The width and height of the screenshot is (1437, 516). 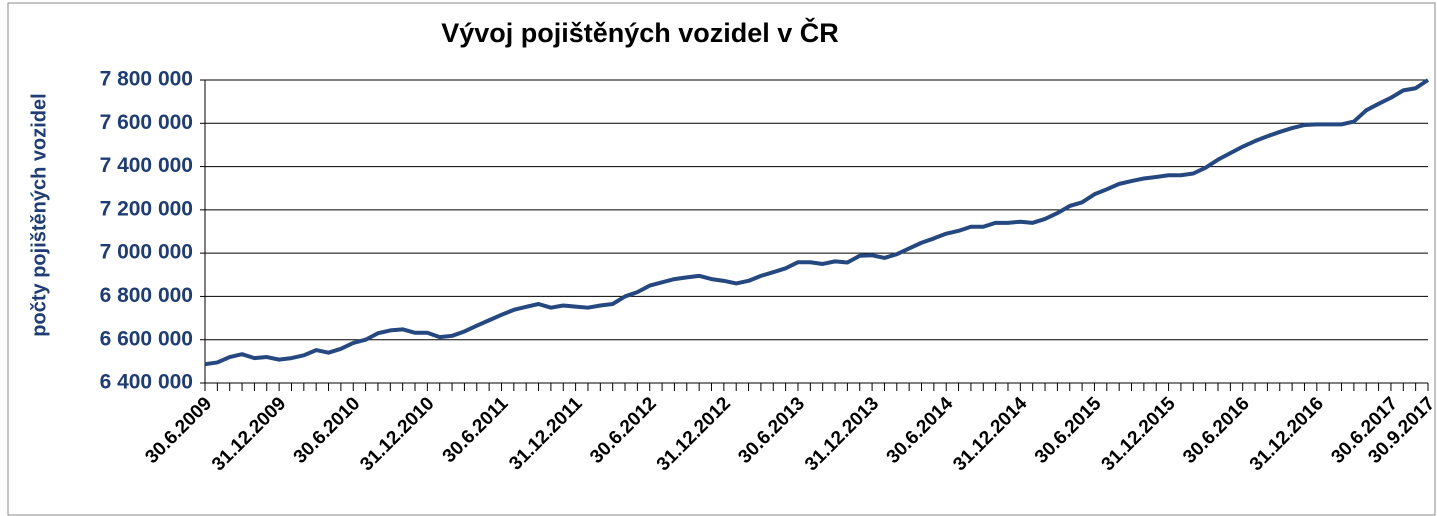 What do you see at coordinates (146, 338) in the screenshot?
I see `y-tick-label: 6 600 000` at bounding box center [146, 338].